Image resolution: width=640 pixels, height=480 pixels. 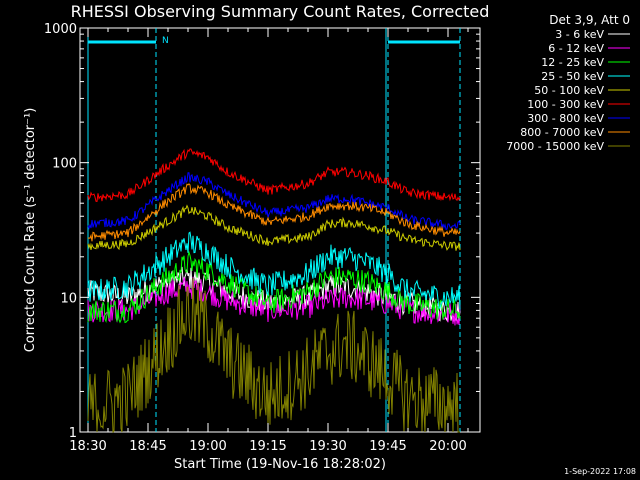 What do you see at coordinates (147, 446) in the screenshot?
I see `x-tick-label: 18:45` at bounding box center [147, 446].